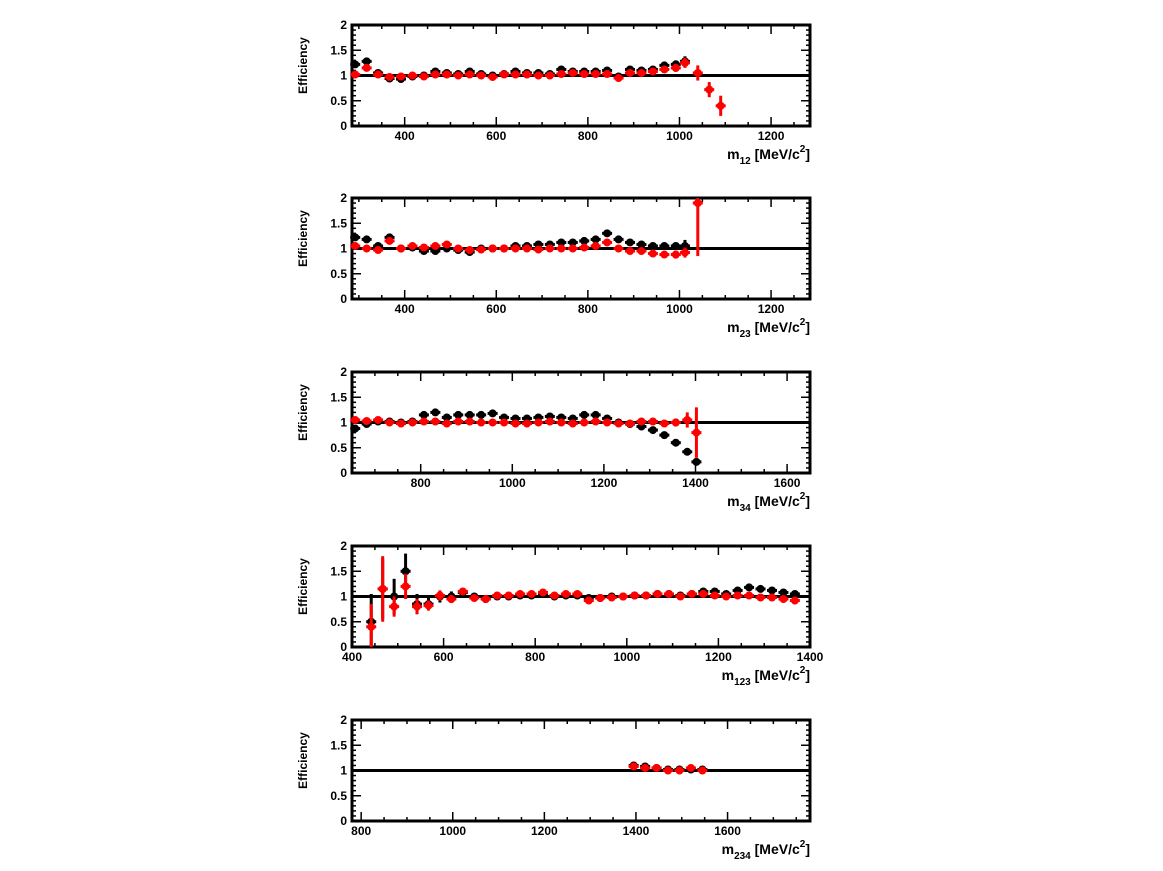  I want to click on x-axis-title: m34 [MeV/c2], so click(768, 502).